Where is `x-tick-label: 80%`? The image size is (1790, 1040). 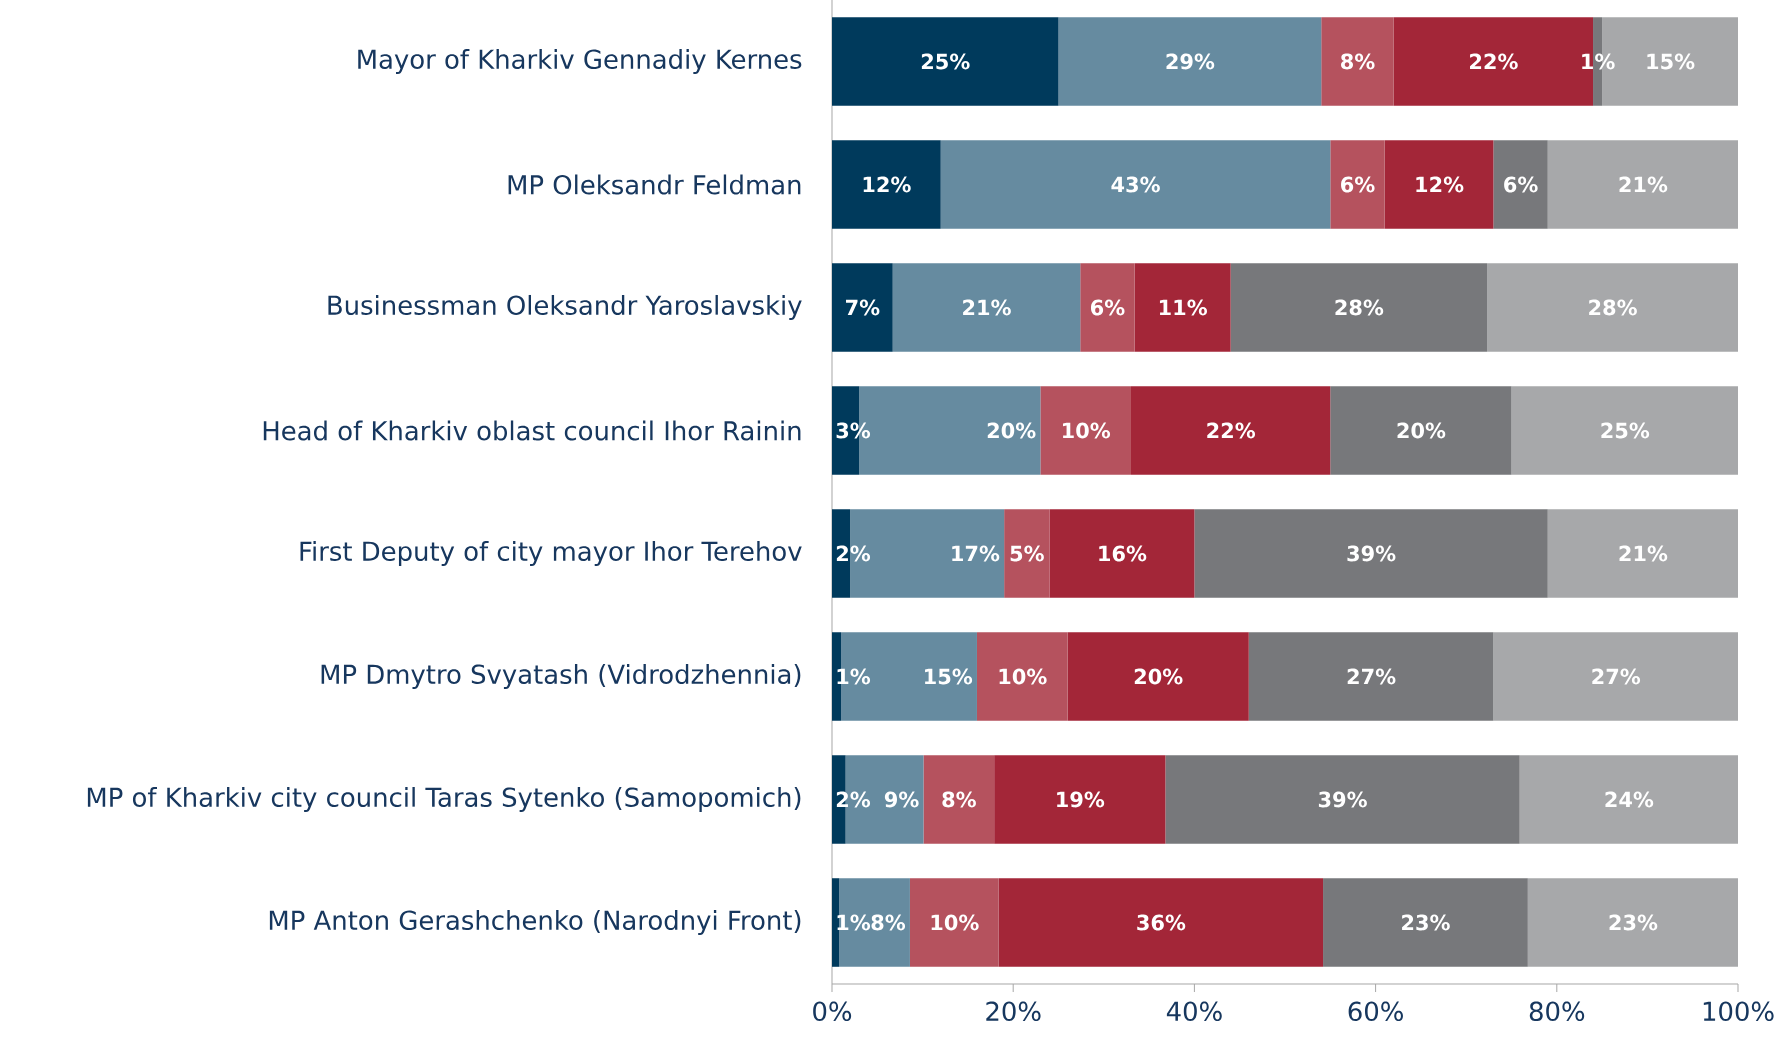
x-tick-label: 80% is located at coordinates (1557, 1011).